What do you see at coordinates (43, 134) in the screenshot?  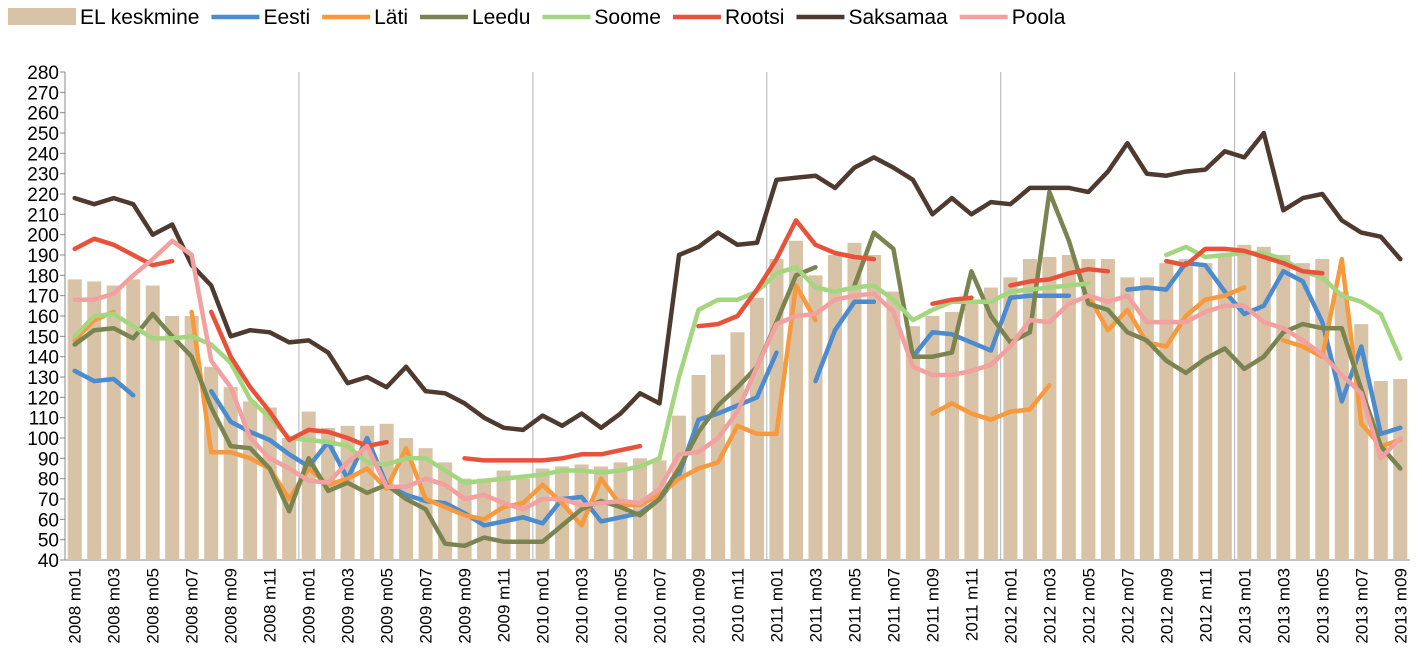 I see `y-tick-label: 250` at bounding box center [43, 134].